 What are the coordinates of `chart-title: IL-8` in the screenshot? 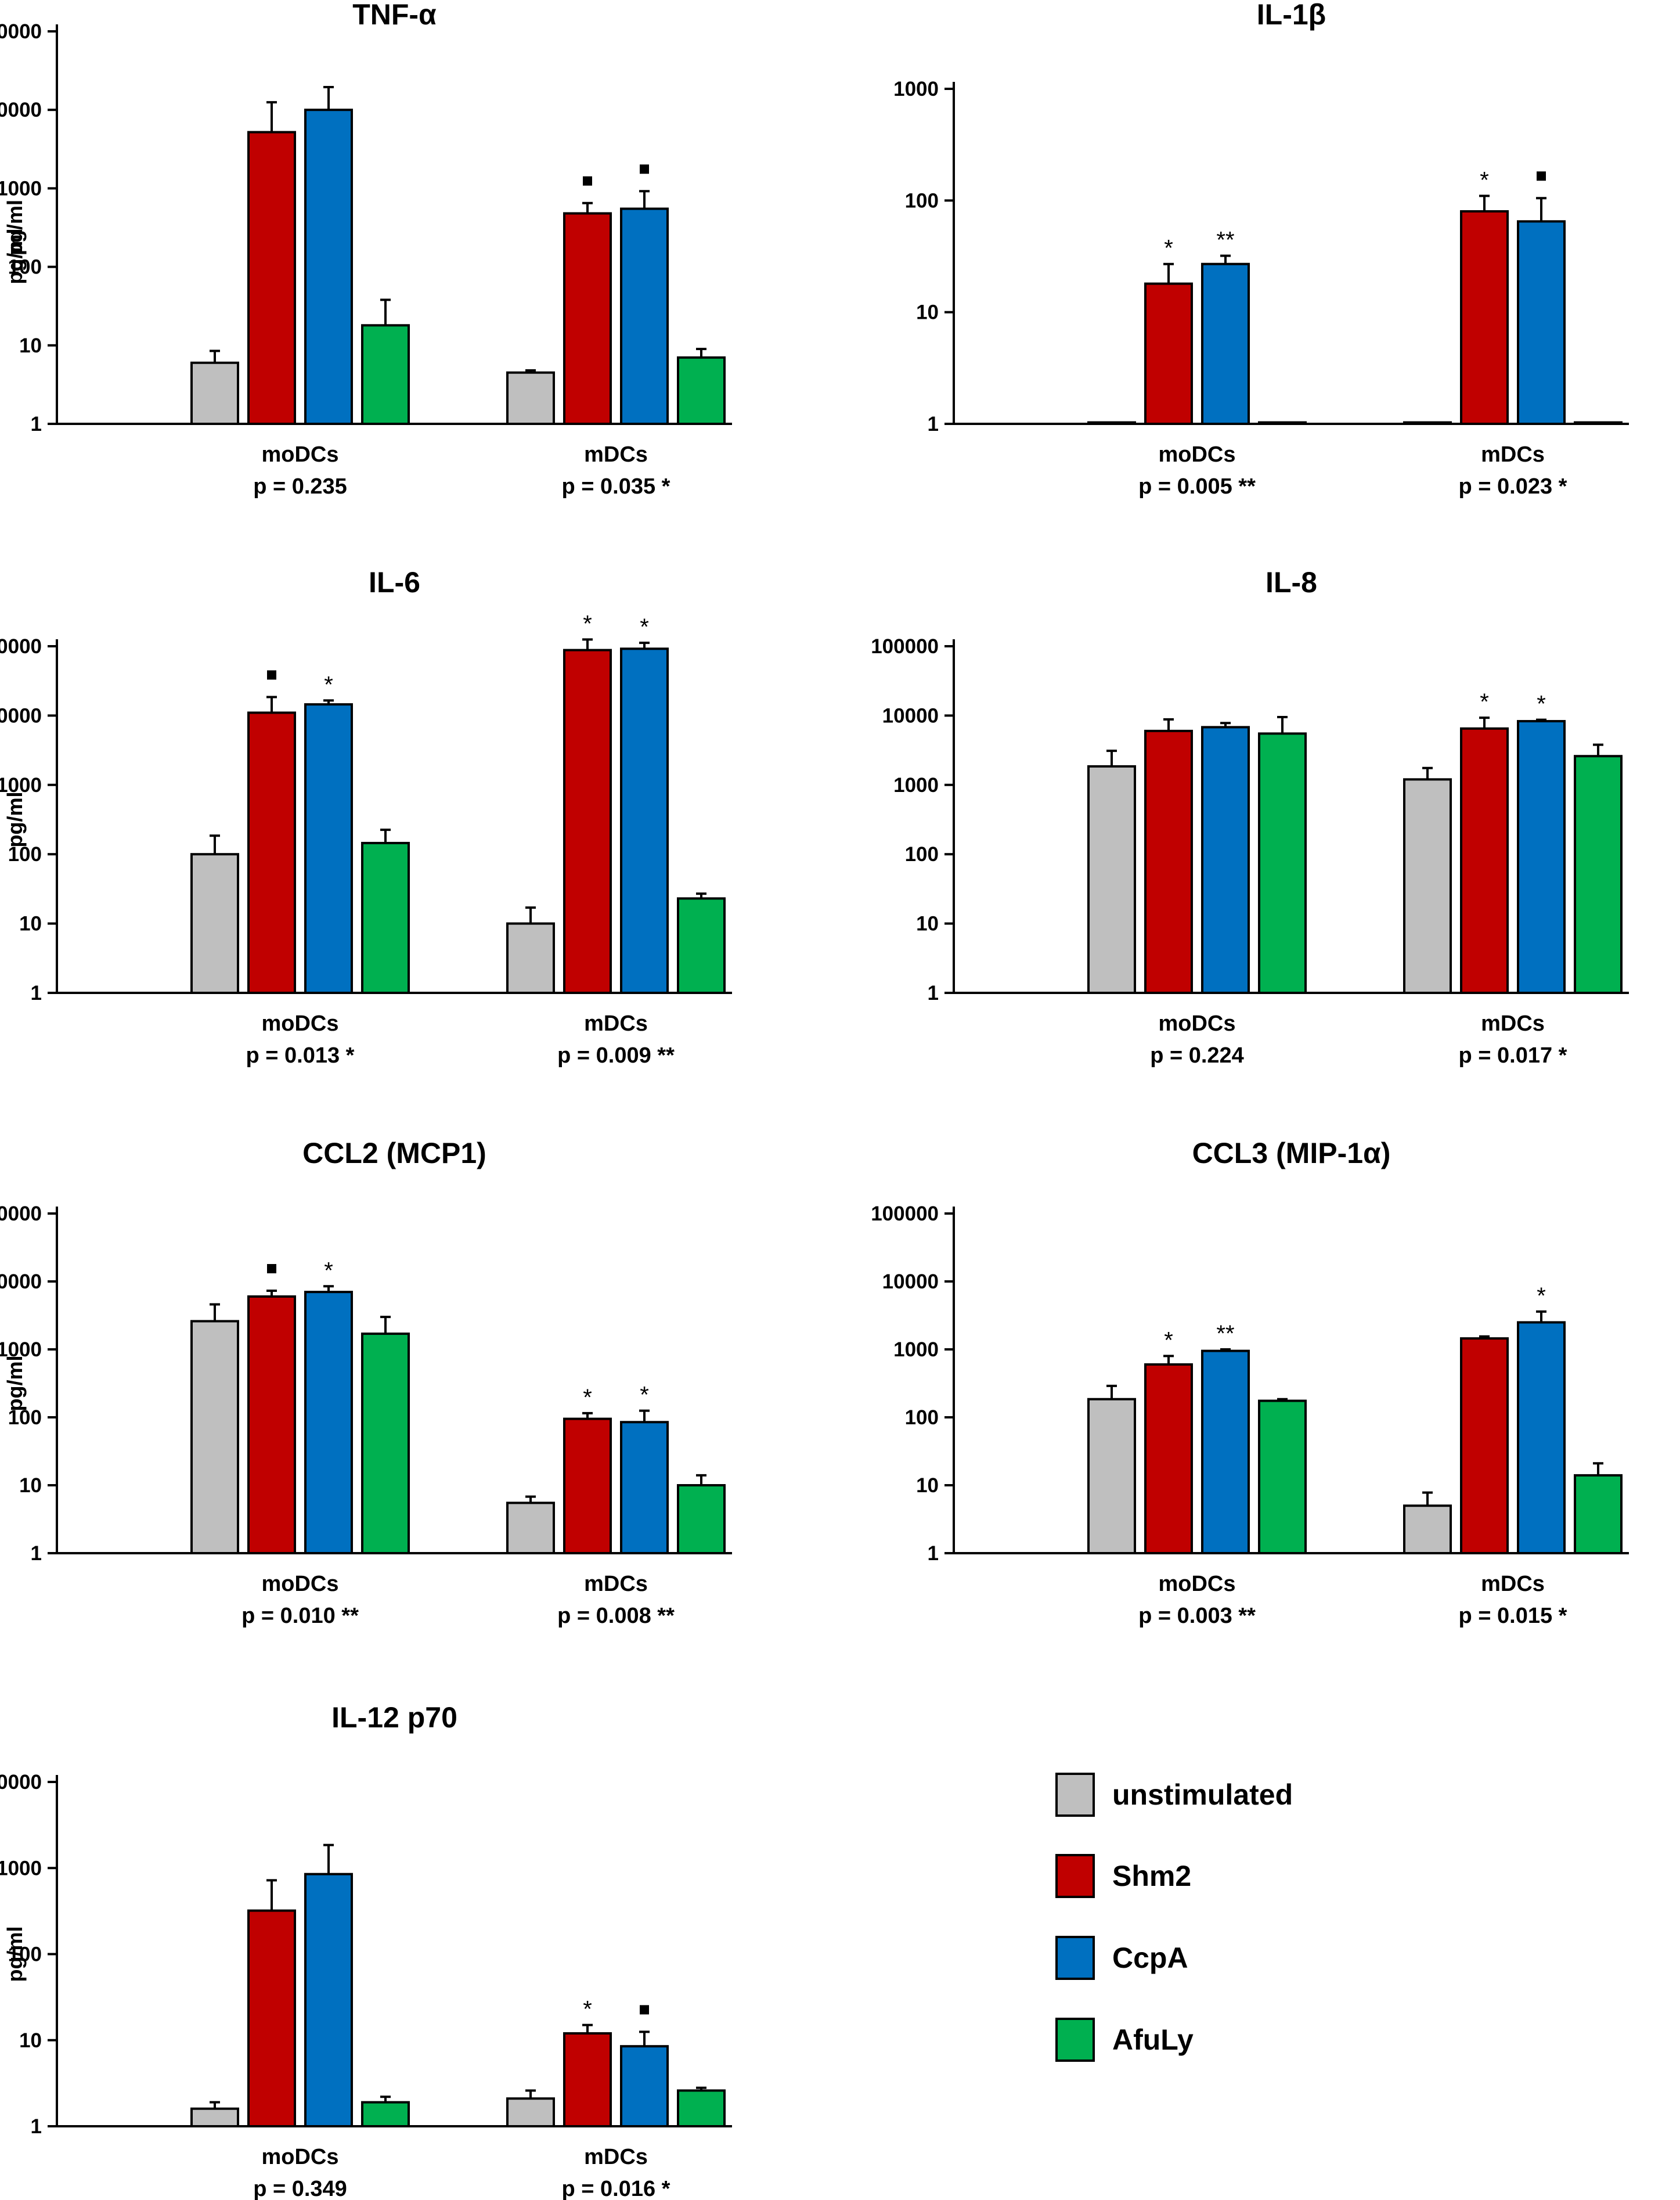 It's located at (1291, 582).